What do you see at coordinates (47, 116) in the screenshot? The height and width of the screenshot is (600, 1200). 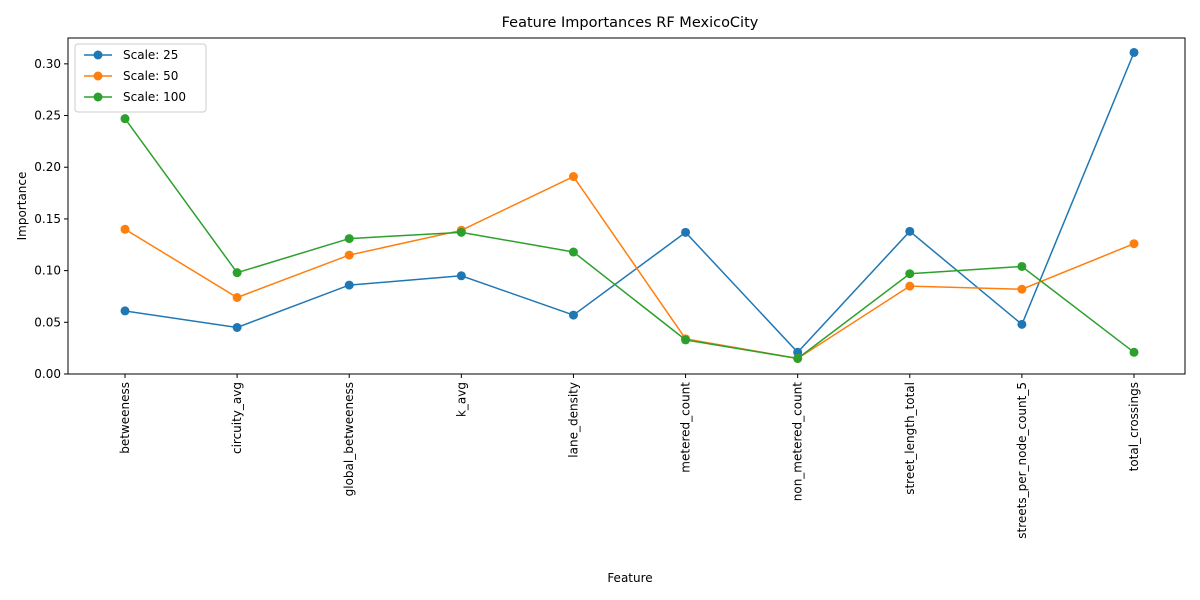 I see `y-tick-label: 0.25` at bounding box center [47, 116].